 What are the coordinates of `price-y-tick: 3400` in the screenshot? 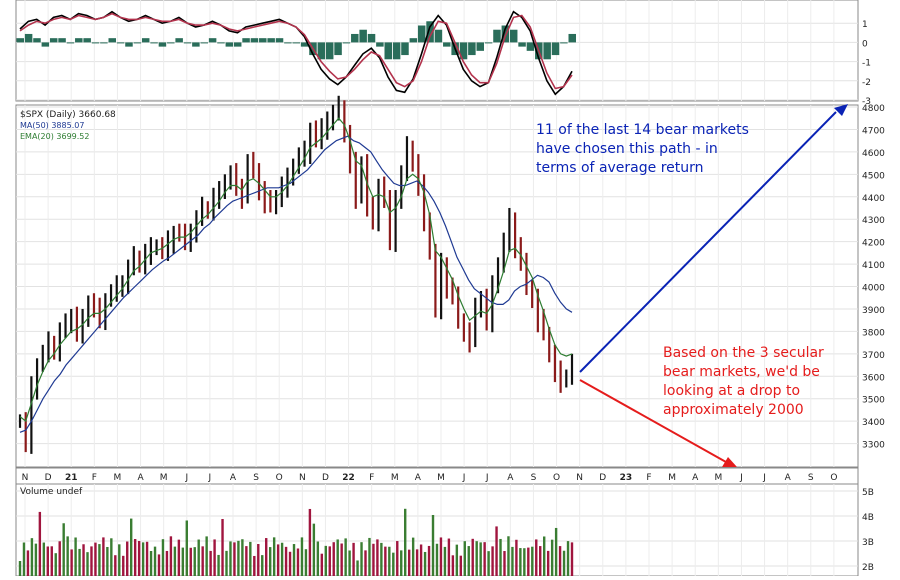 It's located at (873, 423).